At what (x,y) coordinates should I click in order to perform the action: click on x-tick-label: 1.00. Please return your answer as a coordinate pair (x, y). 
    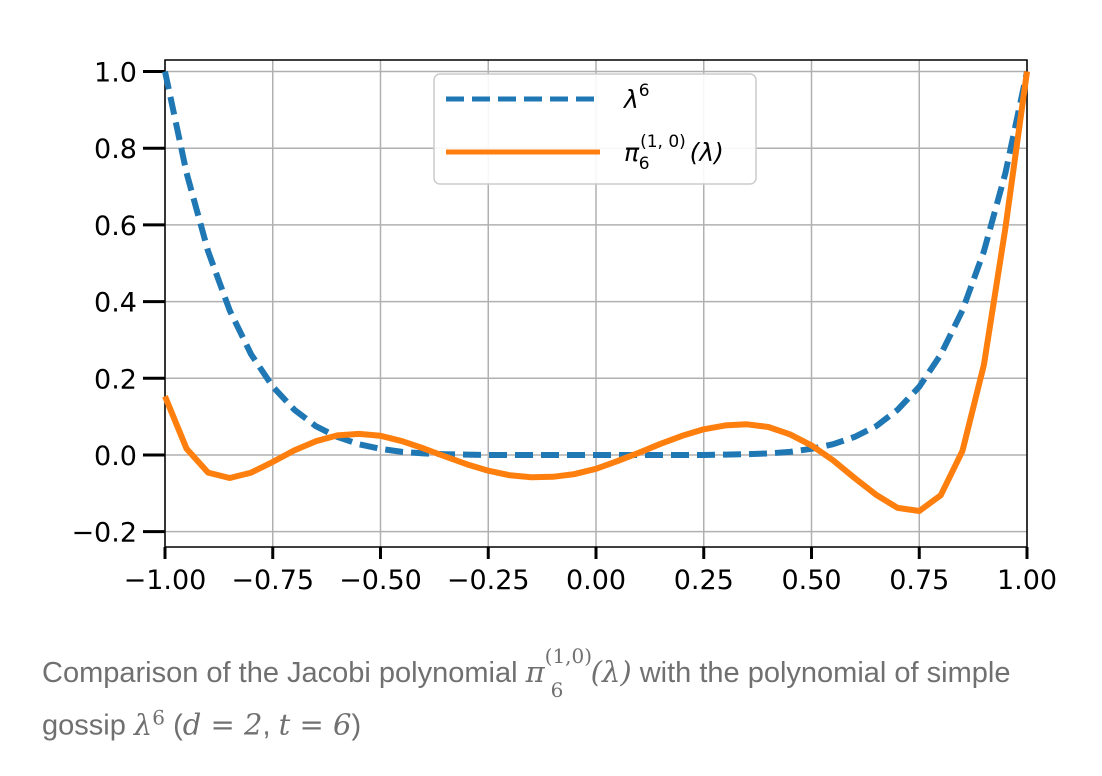
    Looking at the image, I should click on (1027, 580).